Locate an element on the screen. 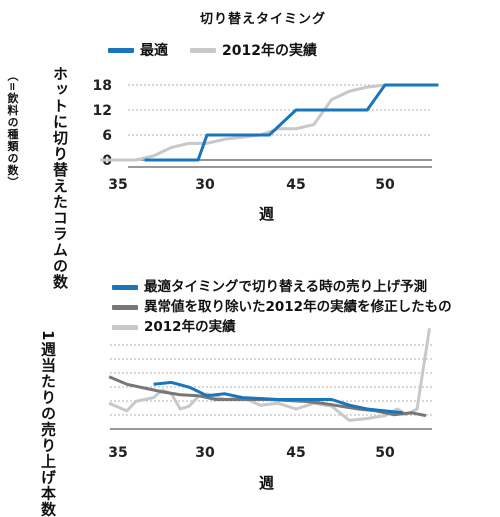  legend2-item-2012: 2012年の実績 is located at coordinates (282, 327).